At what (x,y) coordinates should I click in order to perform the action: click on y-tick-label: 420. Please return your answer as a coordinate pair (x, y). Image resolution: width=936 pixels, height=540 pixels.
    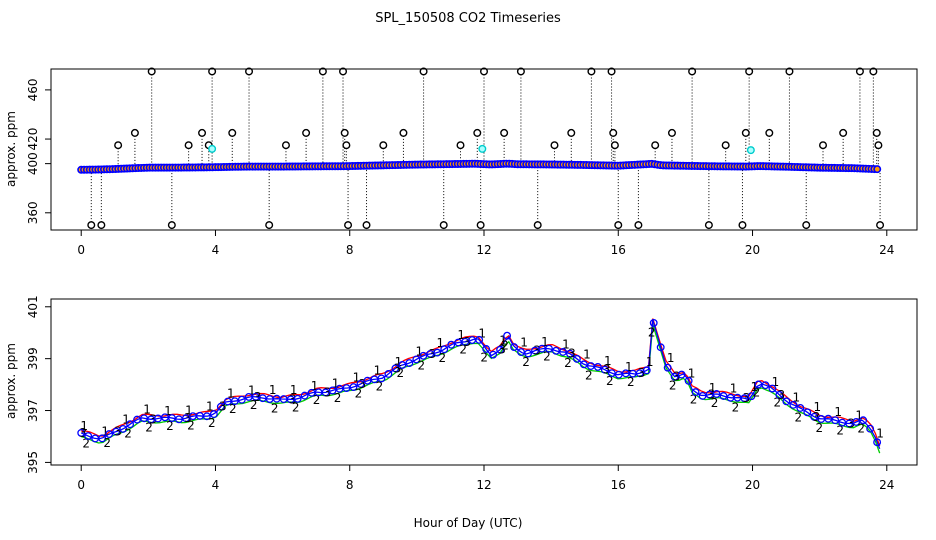
    Looking at the image, I should click on (33, 139).